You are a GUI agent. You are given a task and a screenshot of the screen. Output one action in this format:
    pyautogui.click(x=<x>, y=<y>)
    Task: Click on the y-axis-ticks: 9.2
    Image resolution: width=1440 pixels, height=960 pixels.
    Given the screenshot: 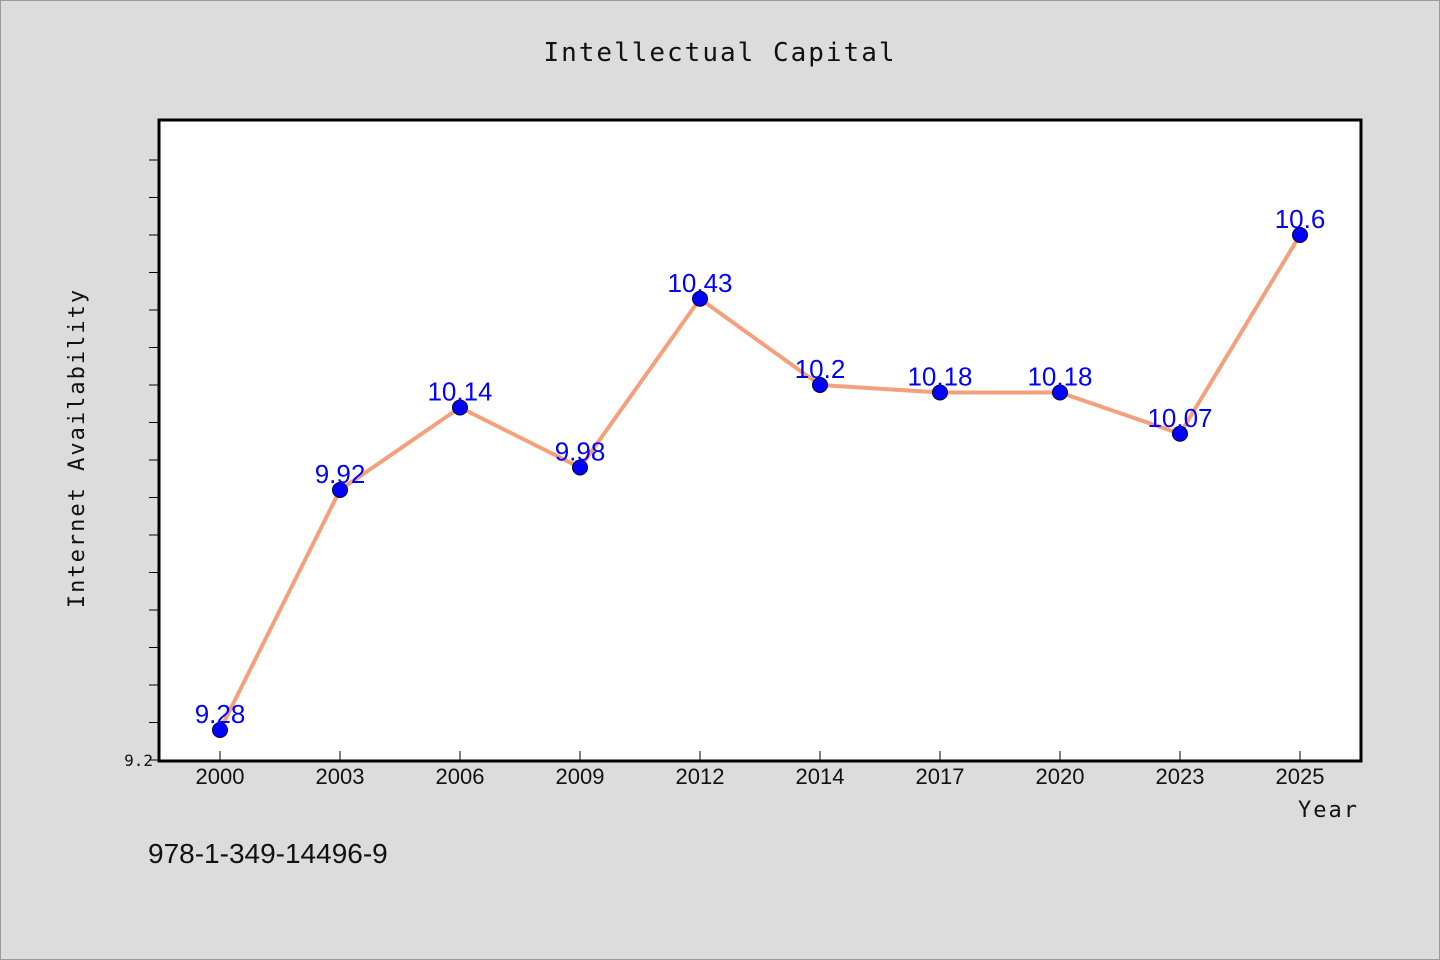 What is the action you would take?
    pyautogui.click(x=141, y=464)
    